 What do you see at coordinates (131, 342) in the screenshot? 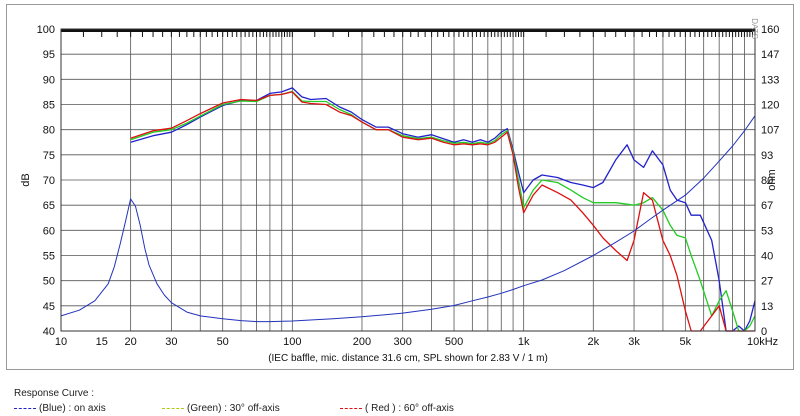
I see `x-tick-label: 20` at bounding box center [131, 342].